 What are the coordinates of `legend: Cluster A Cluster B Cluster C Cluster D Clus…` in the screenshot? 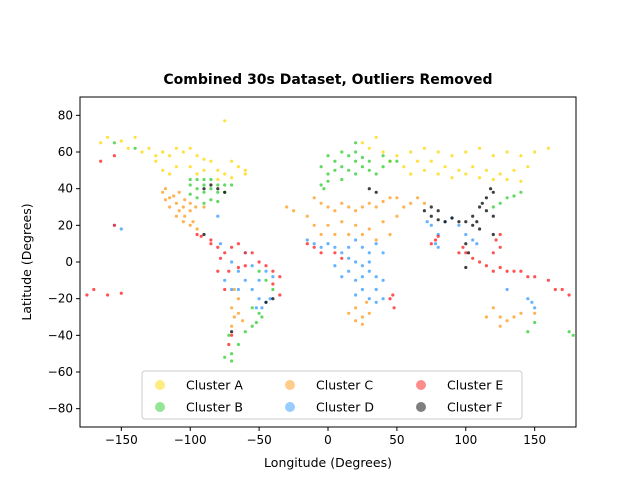 It's located at (332, 395).